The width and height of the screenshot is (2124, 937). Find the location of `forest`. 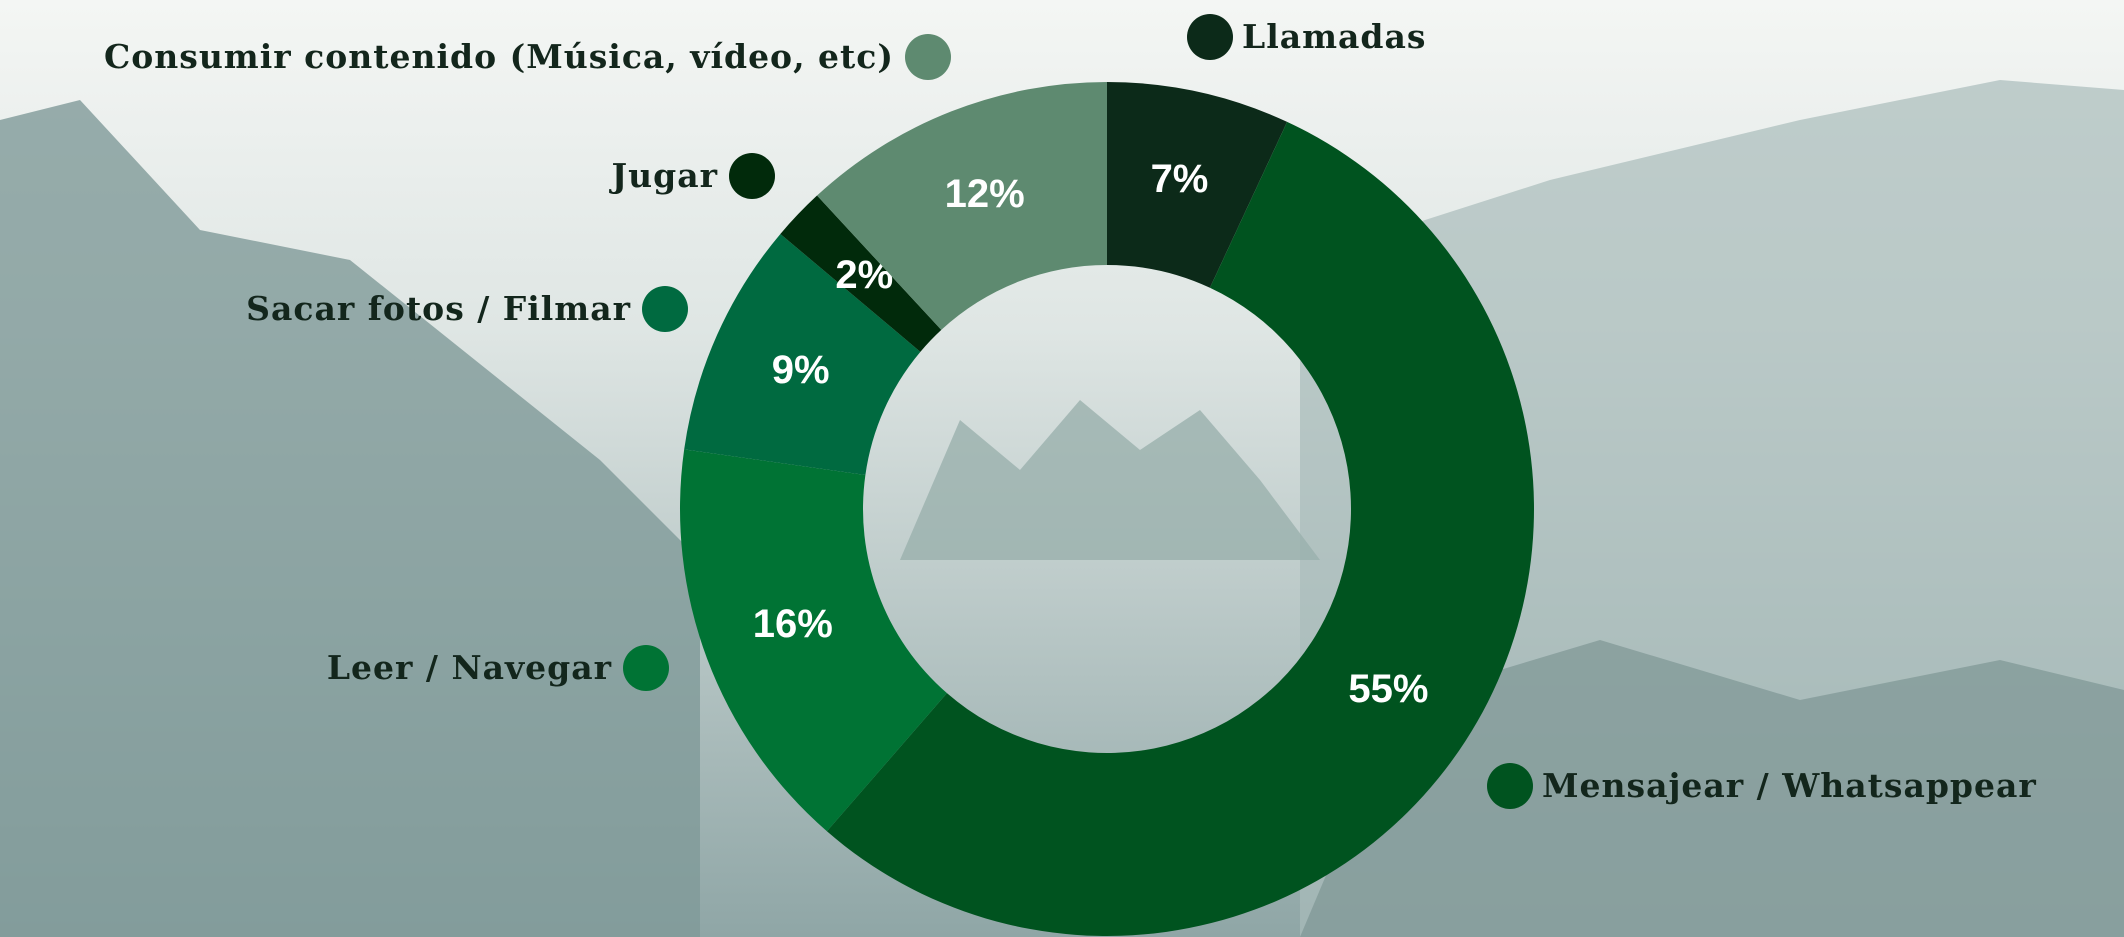

forest is located at coordinates (1712, 788).